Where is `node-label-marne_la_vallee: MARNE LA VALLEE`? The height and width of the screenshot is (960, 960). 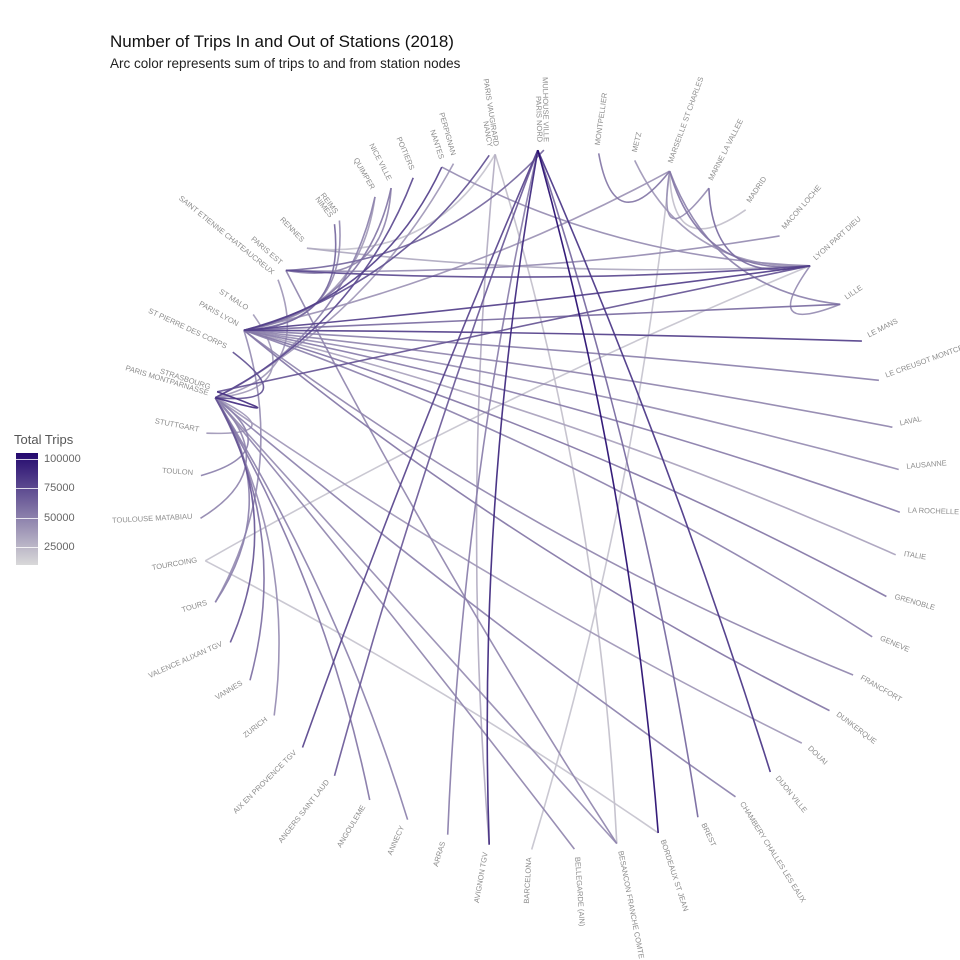
node-label-marne_la_vallee: MARNE LA VALLEE is located at coordinates (725, 149).